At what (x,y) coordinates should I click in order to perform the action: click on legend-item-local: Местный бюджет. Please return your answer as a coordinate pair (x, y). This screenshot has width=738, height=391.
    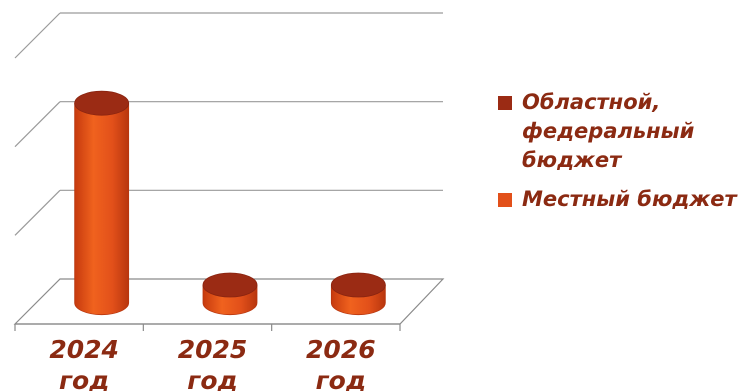
    Looking at the image, I should click on (618, 199).